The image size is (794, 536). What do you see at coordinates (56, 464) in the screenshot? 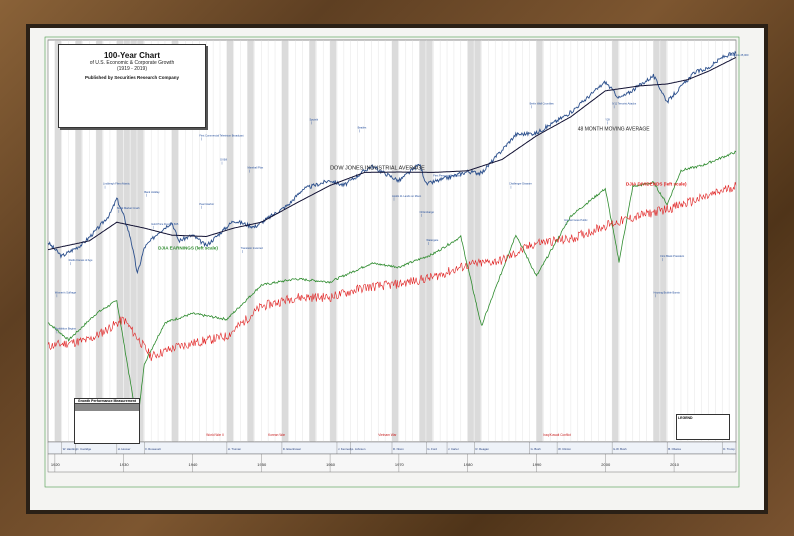
I see `decade-tick-label: 1920` at bounding box center [56, 464].